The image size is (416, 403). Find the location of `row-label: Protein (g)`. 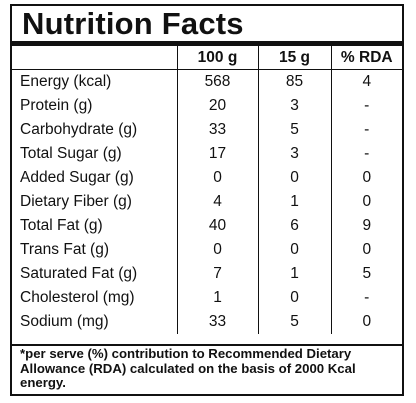

row-label: Protein (g) is located at coordinates (56, 105).